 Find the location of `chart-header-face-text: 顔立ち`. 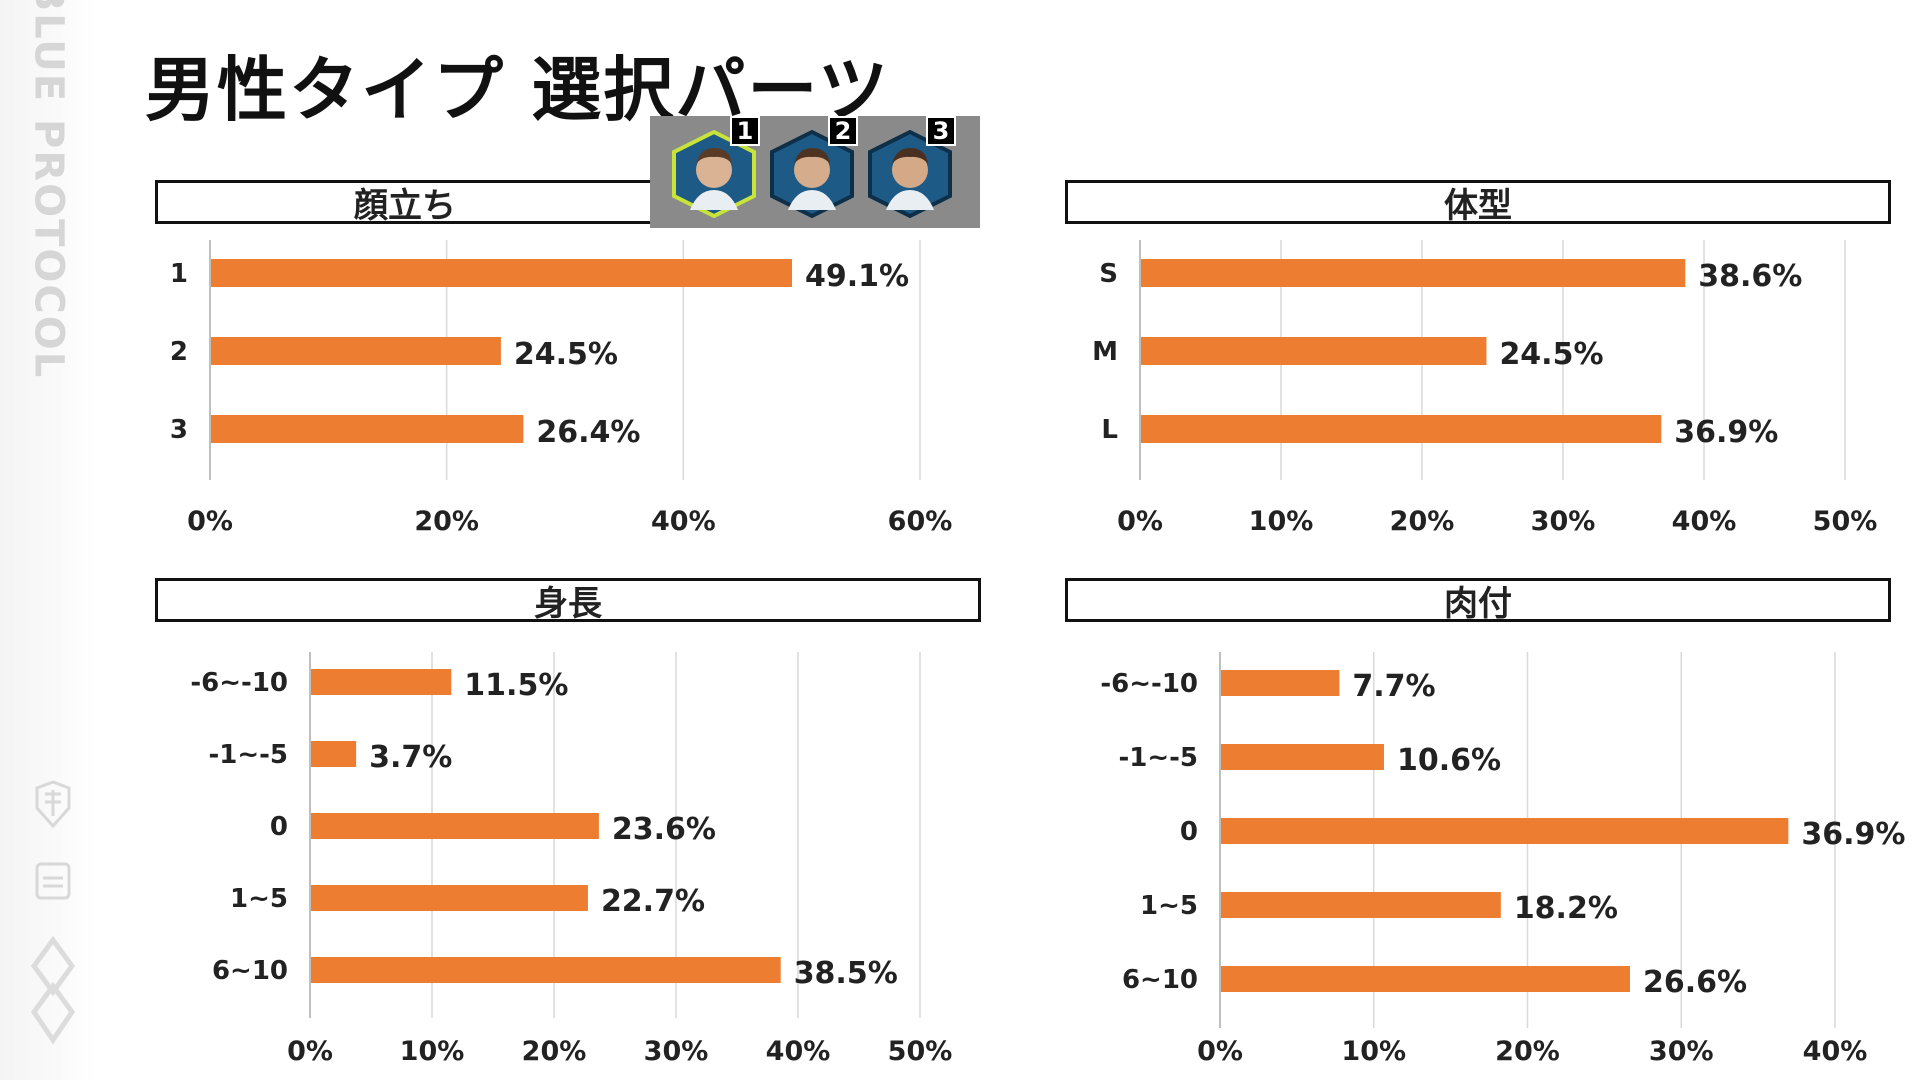

chart-header-face-text: 顔立ち is located at coordinates (405, 205).